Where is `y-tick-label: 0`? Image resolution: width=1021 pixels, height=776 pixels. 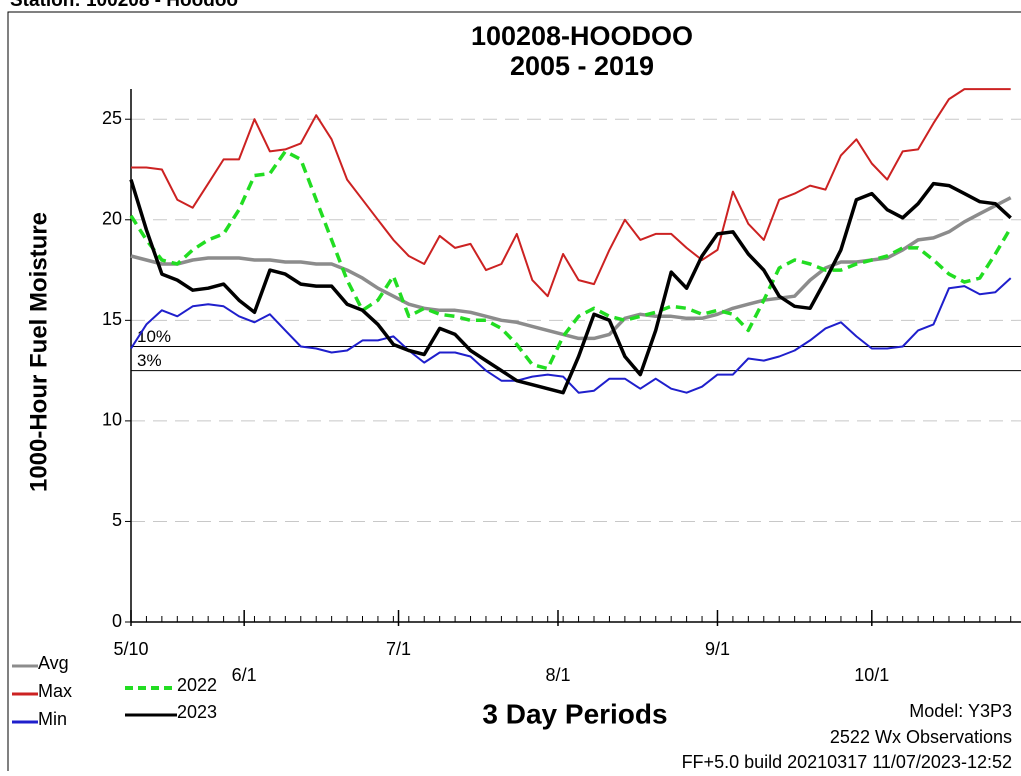 y-tick-label: 0 is located at coordinates (117, 621).